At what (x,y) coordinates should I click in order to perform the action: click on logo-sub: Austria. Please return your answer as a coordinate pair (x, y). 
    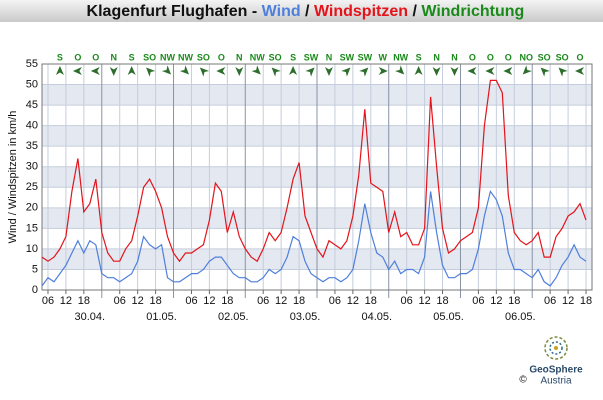
    Looking at the image, I should click on (556, 381).